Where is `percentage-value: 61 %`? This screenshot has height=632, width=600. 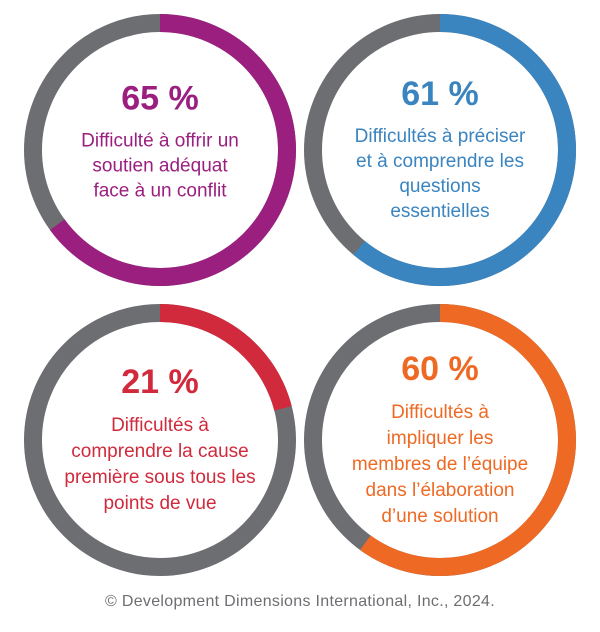
percentage-value: 61 % is located at coordinates (440, 94).